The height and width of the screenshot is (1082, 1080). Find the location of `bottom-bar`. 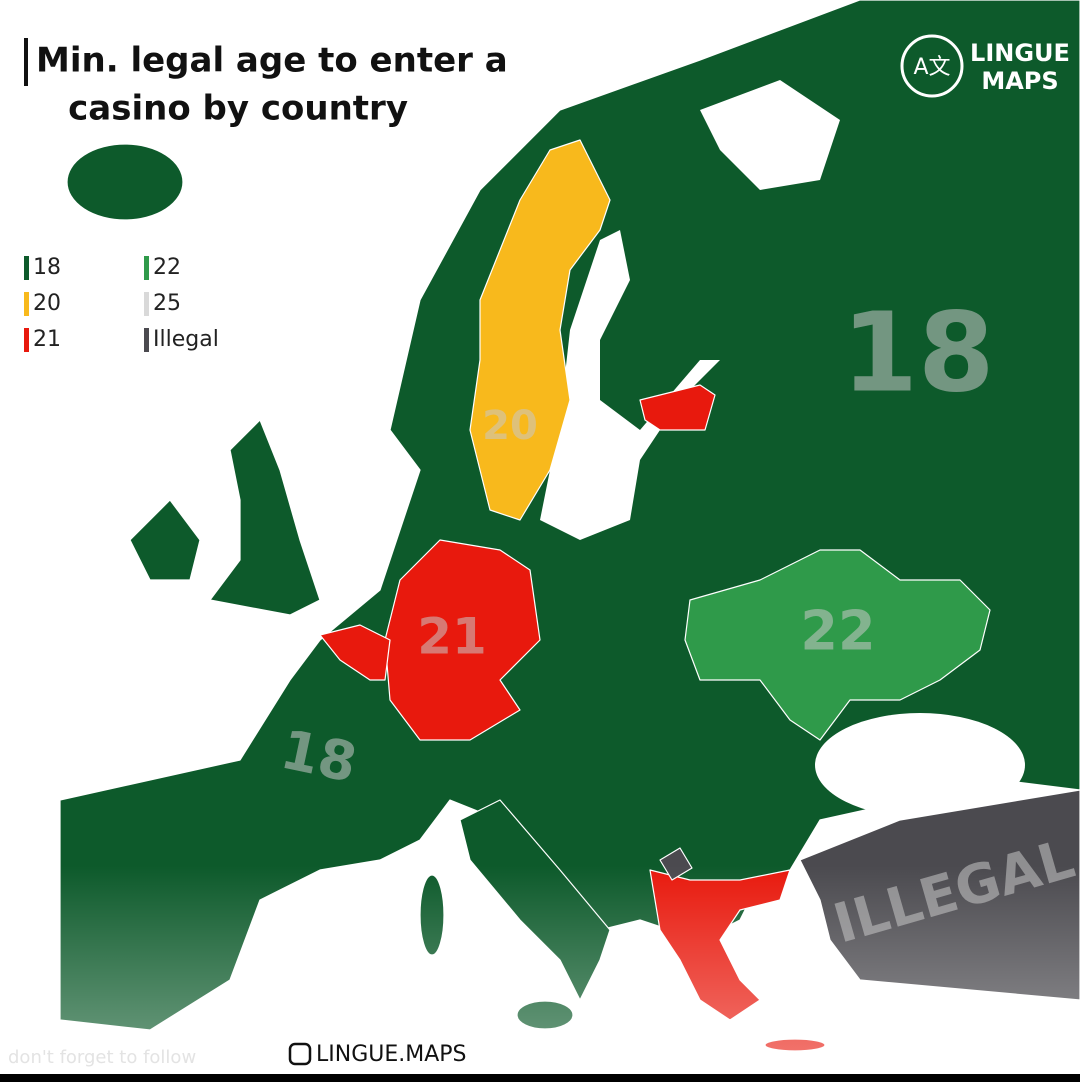

bottom-bar is located at coordinates (540, 1078).